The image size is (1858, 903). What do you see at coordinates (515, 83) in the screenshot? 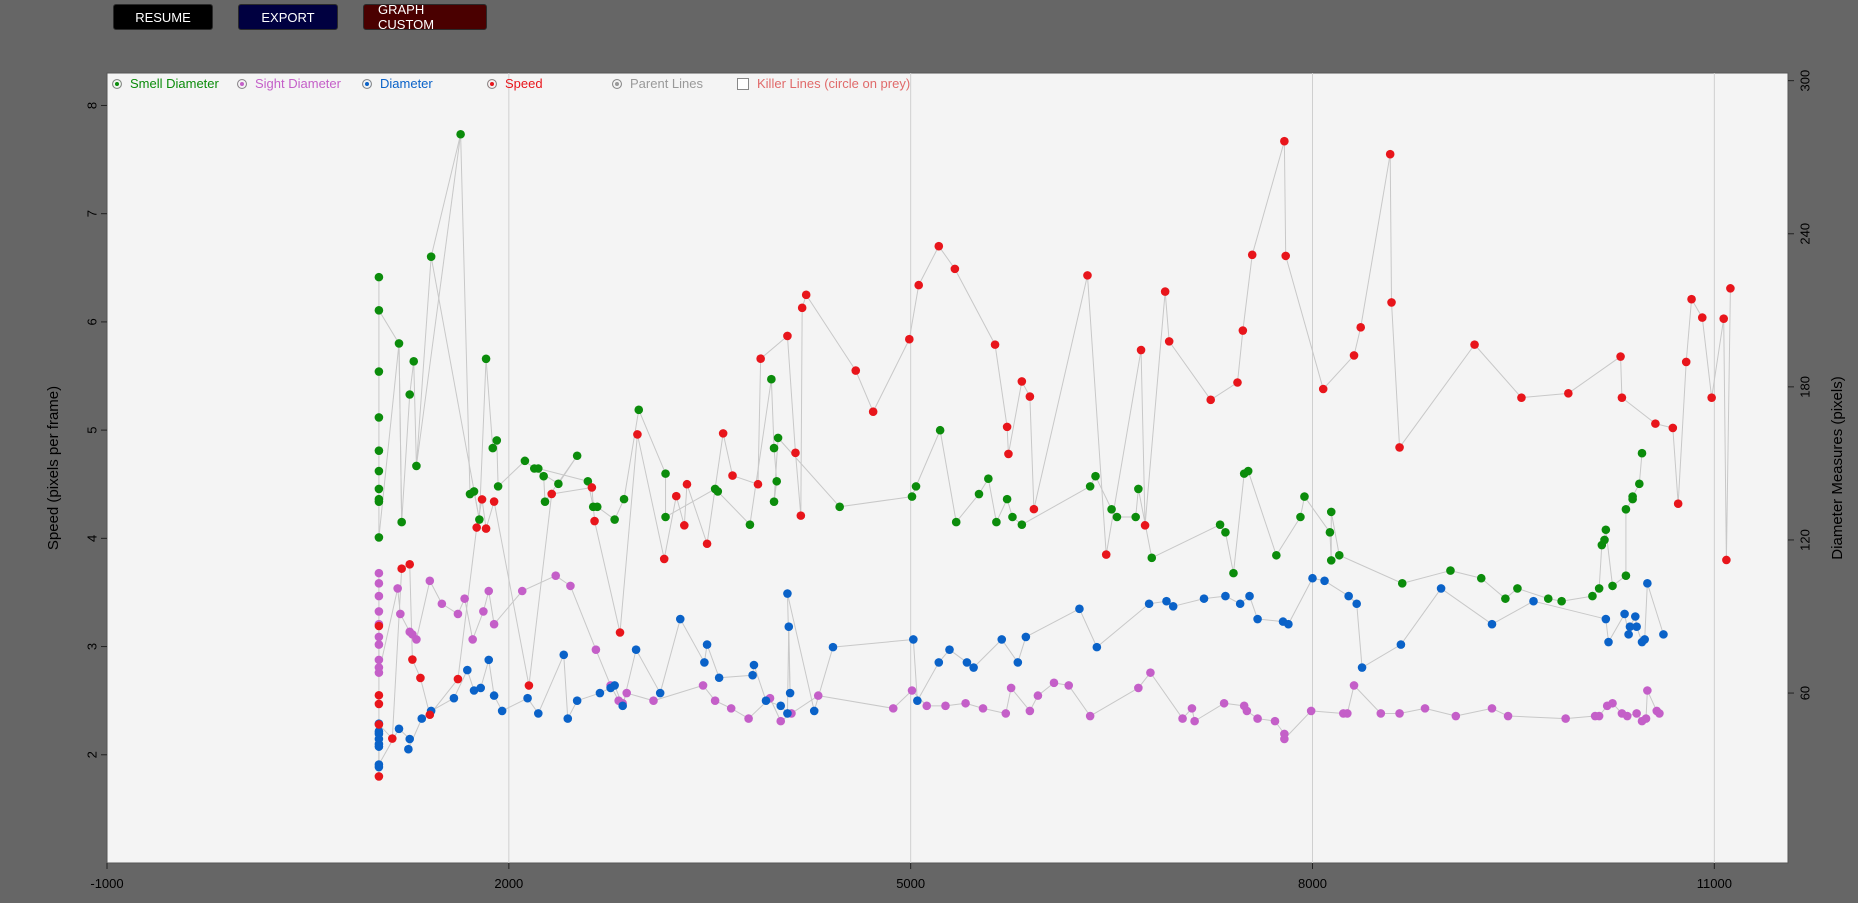
I see `legend-speed: Speed` at bounding box center [515, 83].